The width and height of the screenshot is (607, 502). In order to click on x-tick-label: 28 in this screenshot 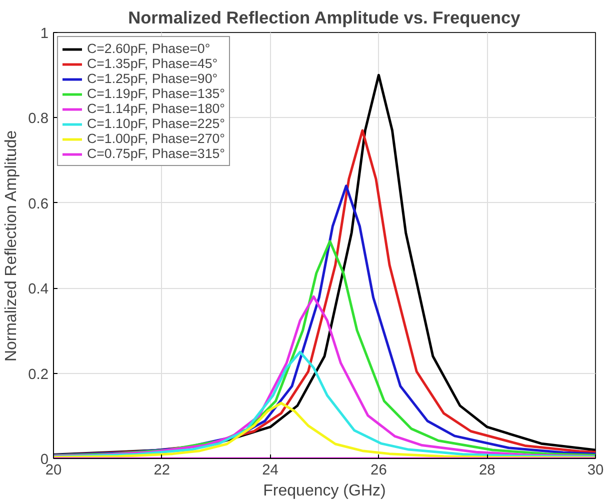, I will do `click(487, 470)`.